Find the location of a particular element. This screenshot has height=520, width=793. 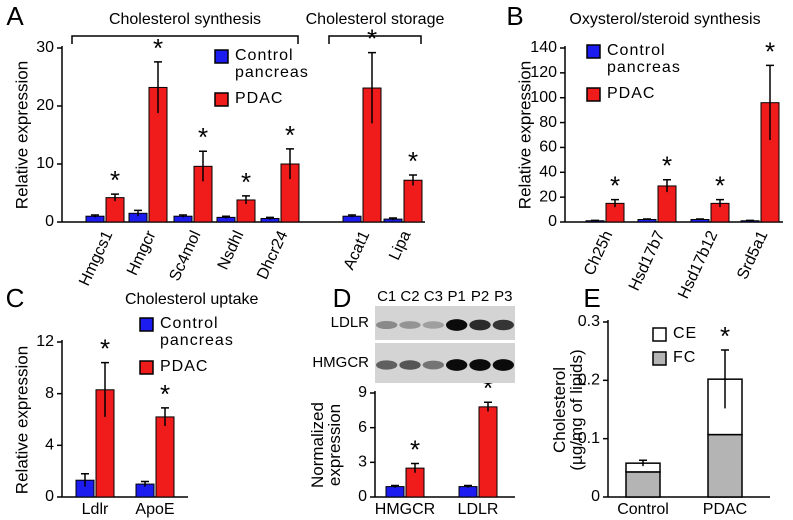

lane-label: P1 is located at coordinates (456, 296).